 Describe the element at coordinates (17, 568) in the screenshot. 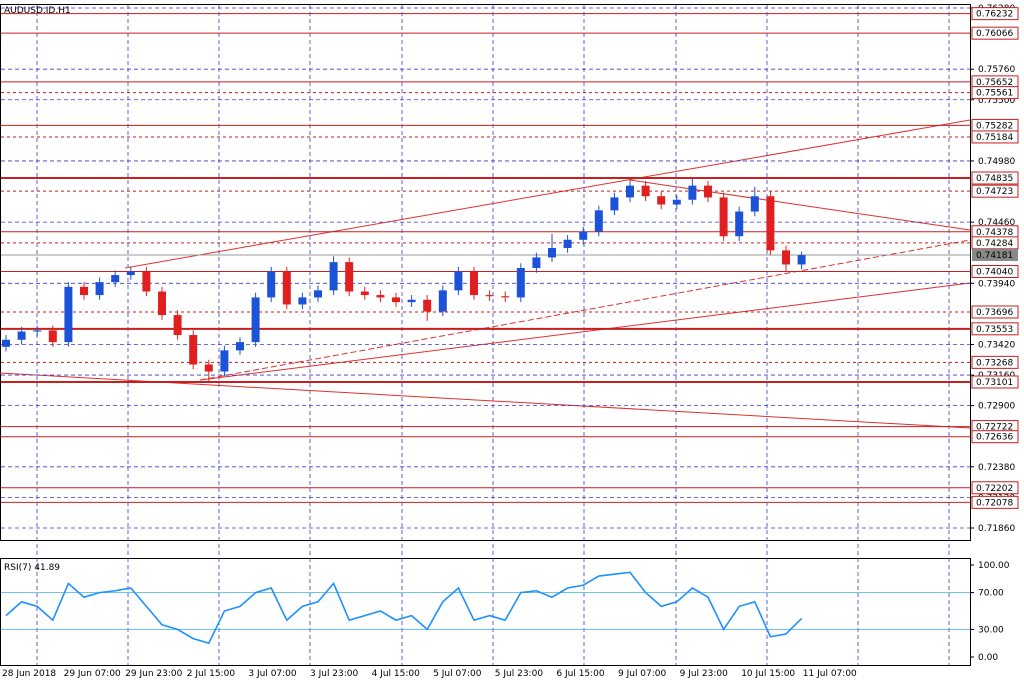

I see `rsi-name: RSI(7)` at that location.